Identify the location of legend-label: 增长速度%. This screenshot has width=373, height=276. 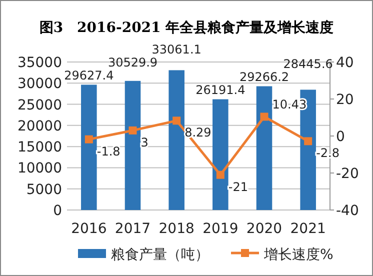
(298, 255).